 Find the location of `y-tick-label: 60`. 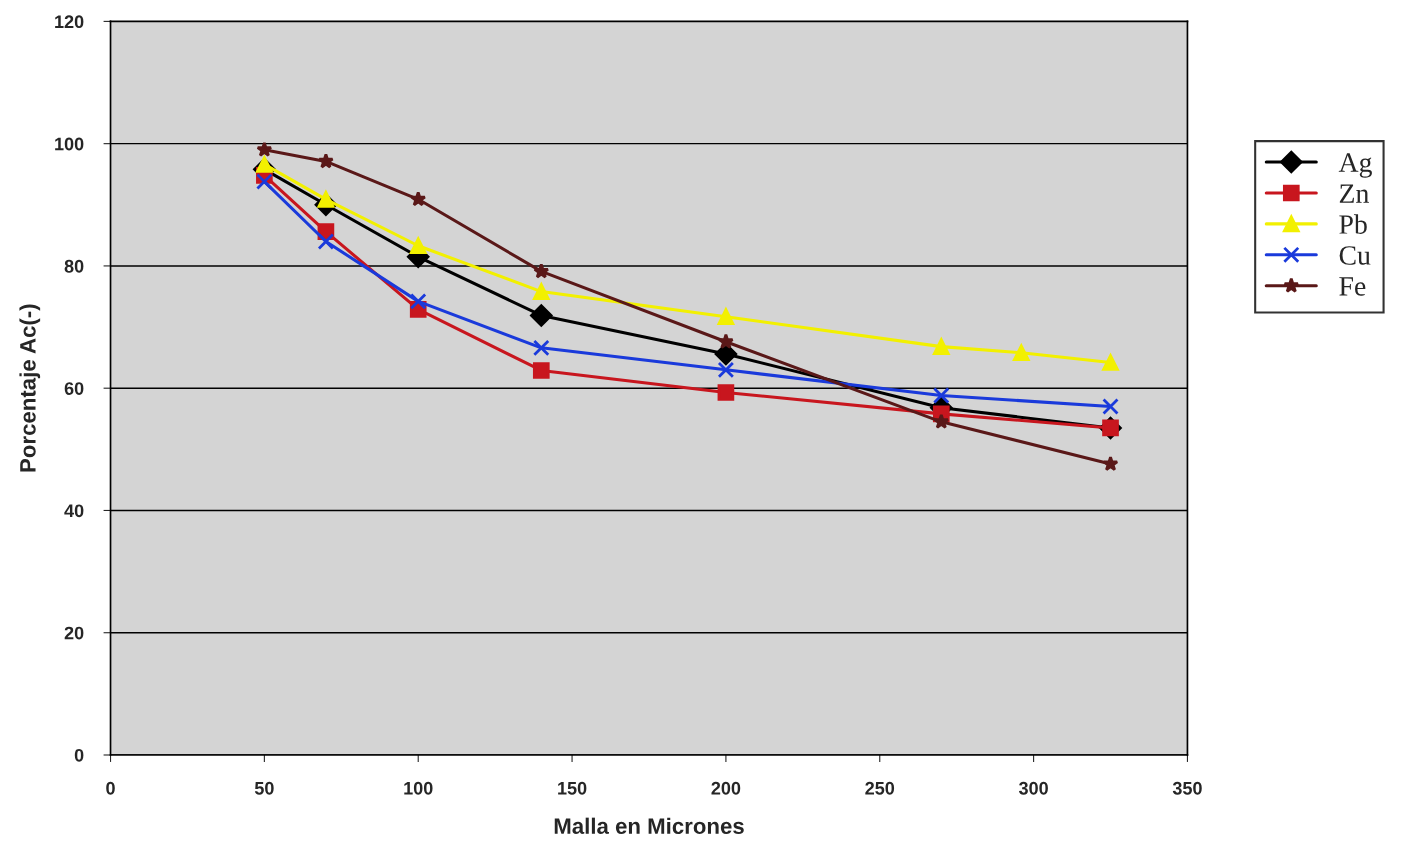

y-tick-label: 60 is located at coordinates (74, 388).